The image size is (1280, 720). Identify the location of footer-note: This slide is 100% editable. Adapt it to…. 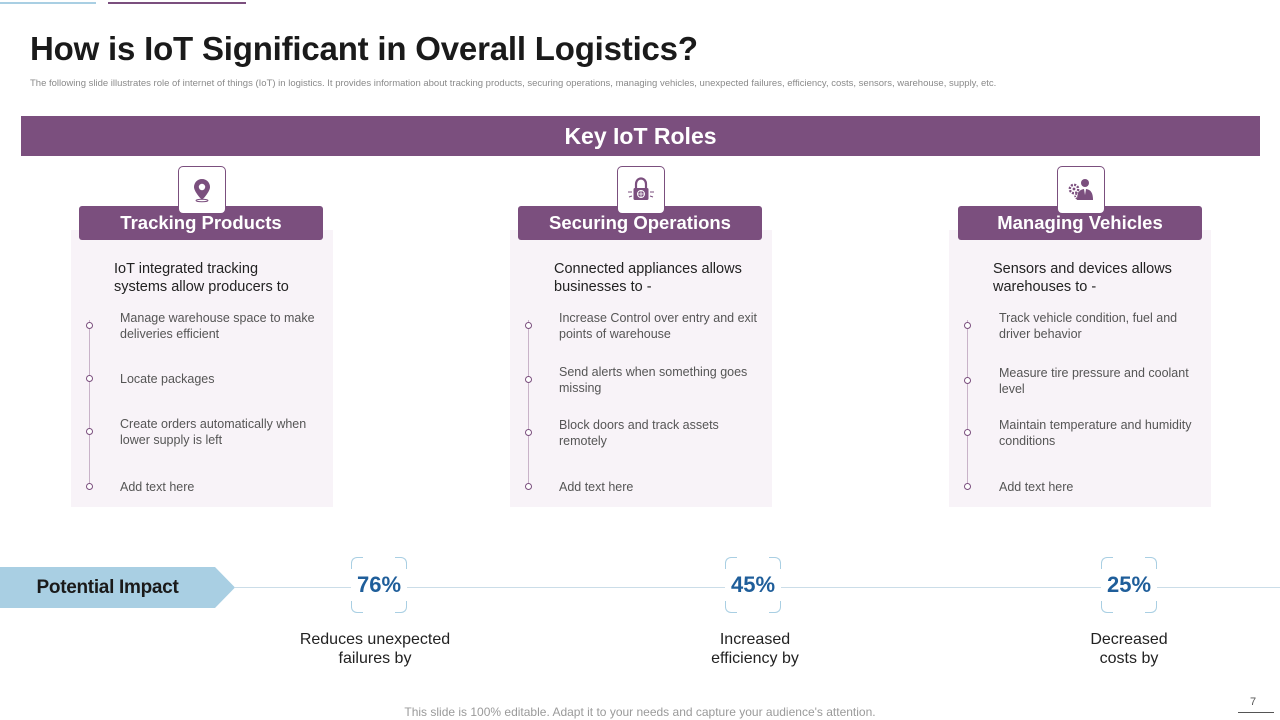
(640, 712).